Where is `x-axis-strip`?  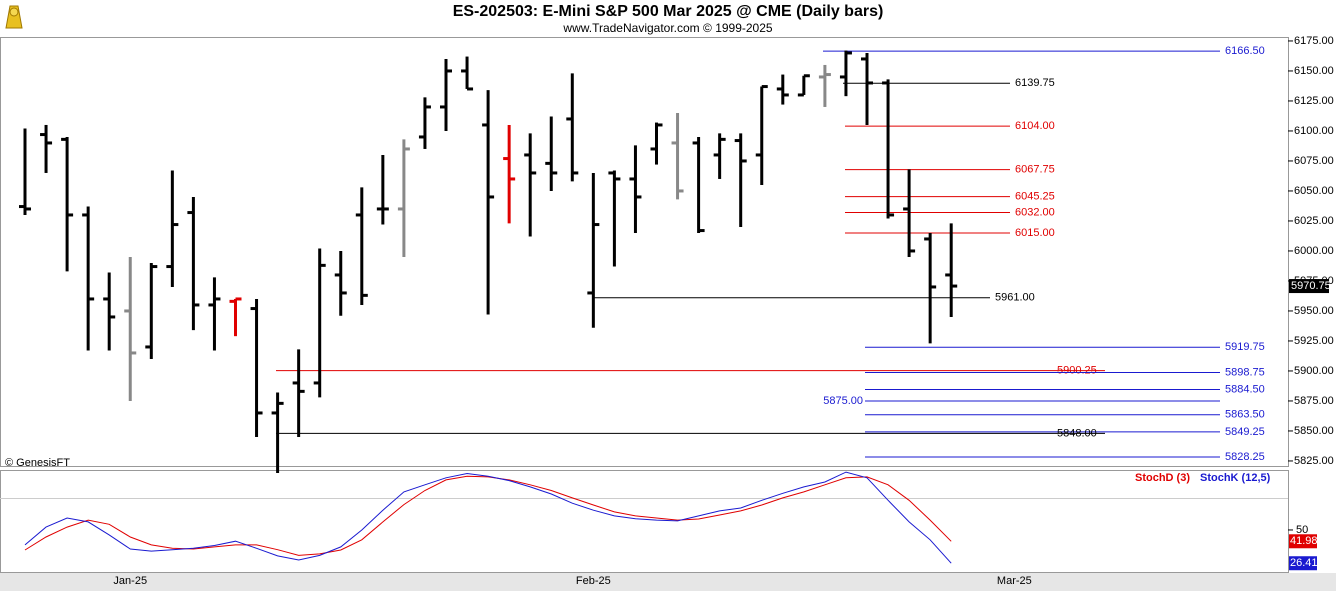 x-axis-strip is located at coordinates (668, 582).